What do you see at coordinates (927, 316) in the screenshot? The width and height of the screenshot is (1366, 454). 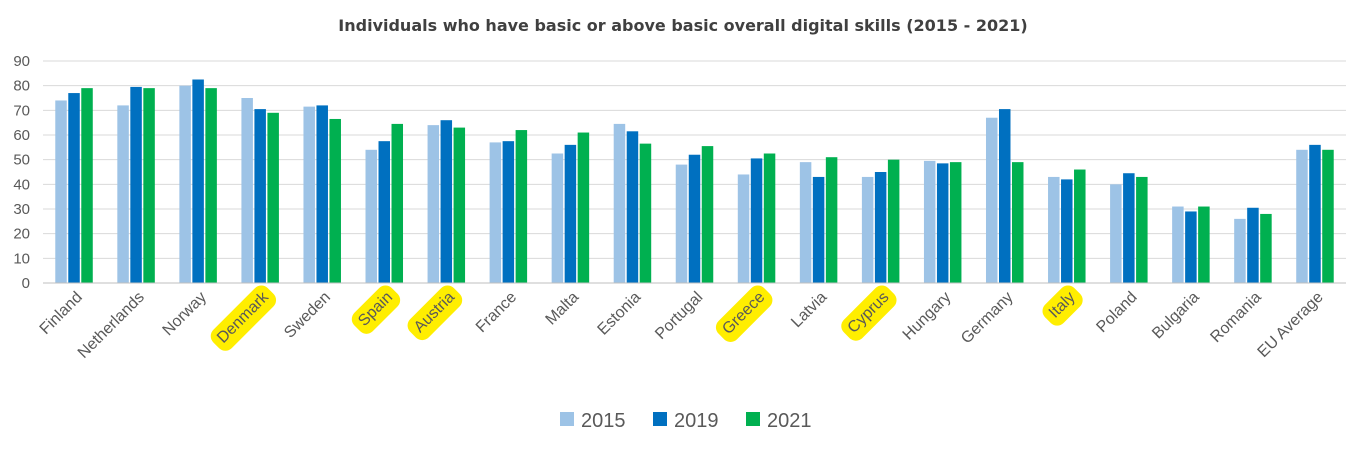 I see `category-label-hungary: Hungary` at bounding box center [927, 316].